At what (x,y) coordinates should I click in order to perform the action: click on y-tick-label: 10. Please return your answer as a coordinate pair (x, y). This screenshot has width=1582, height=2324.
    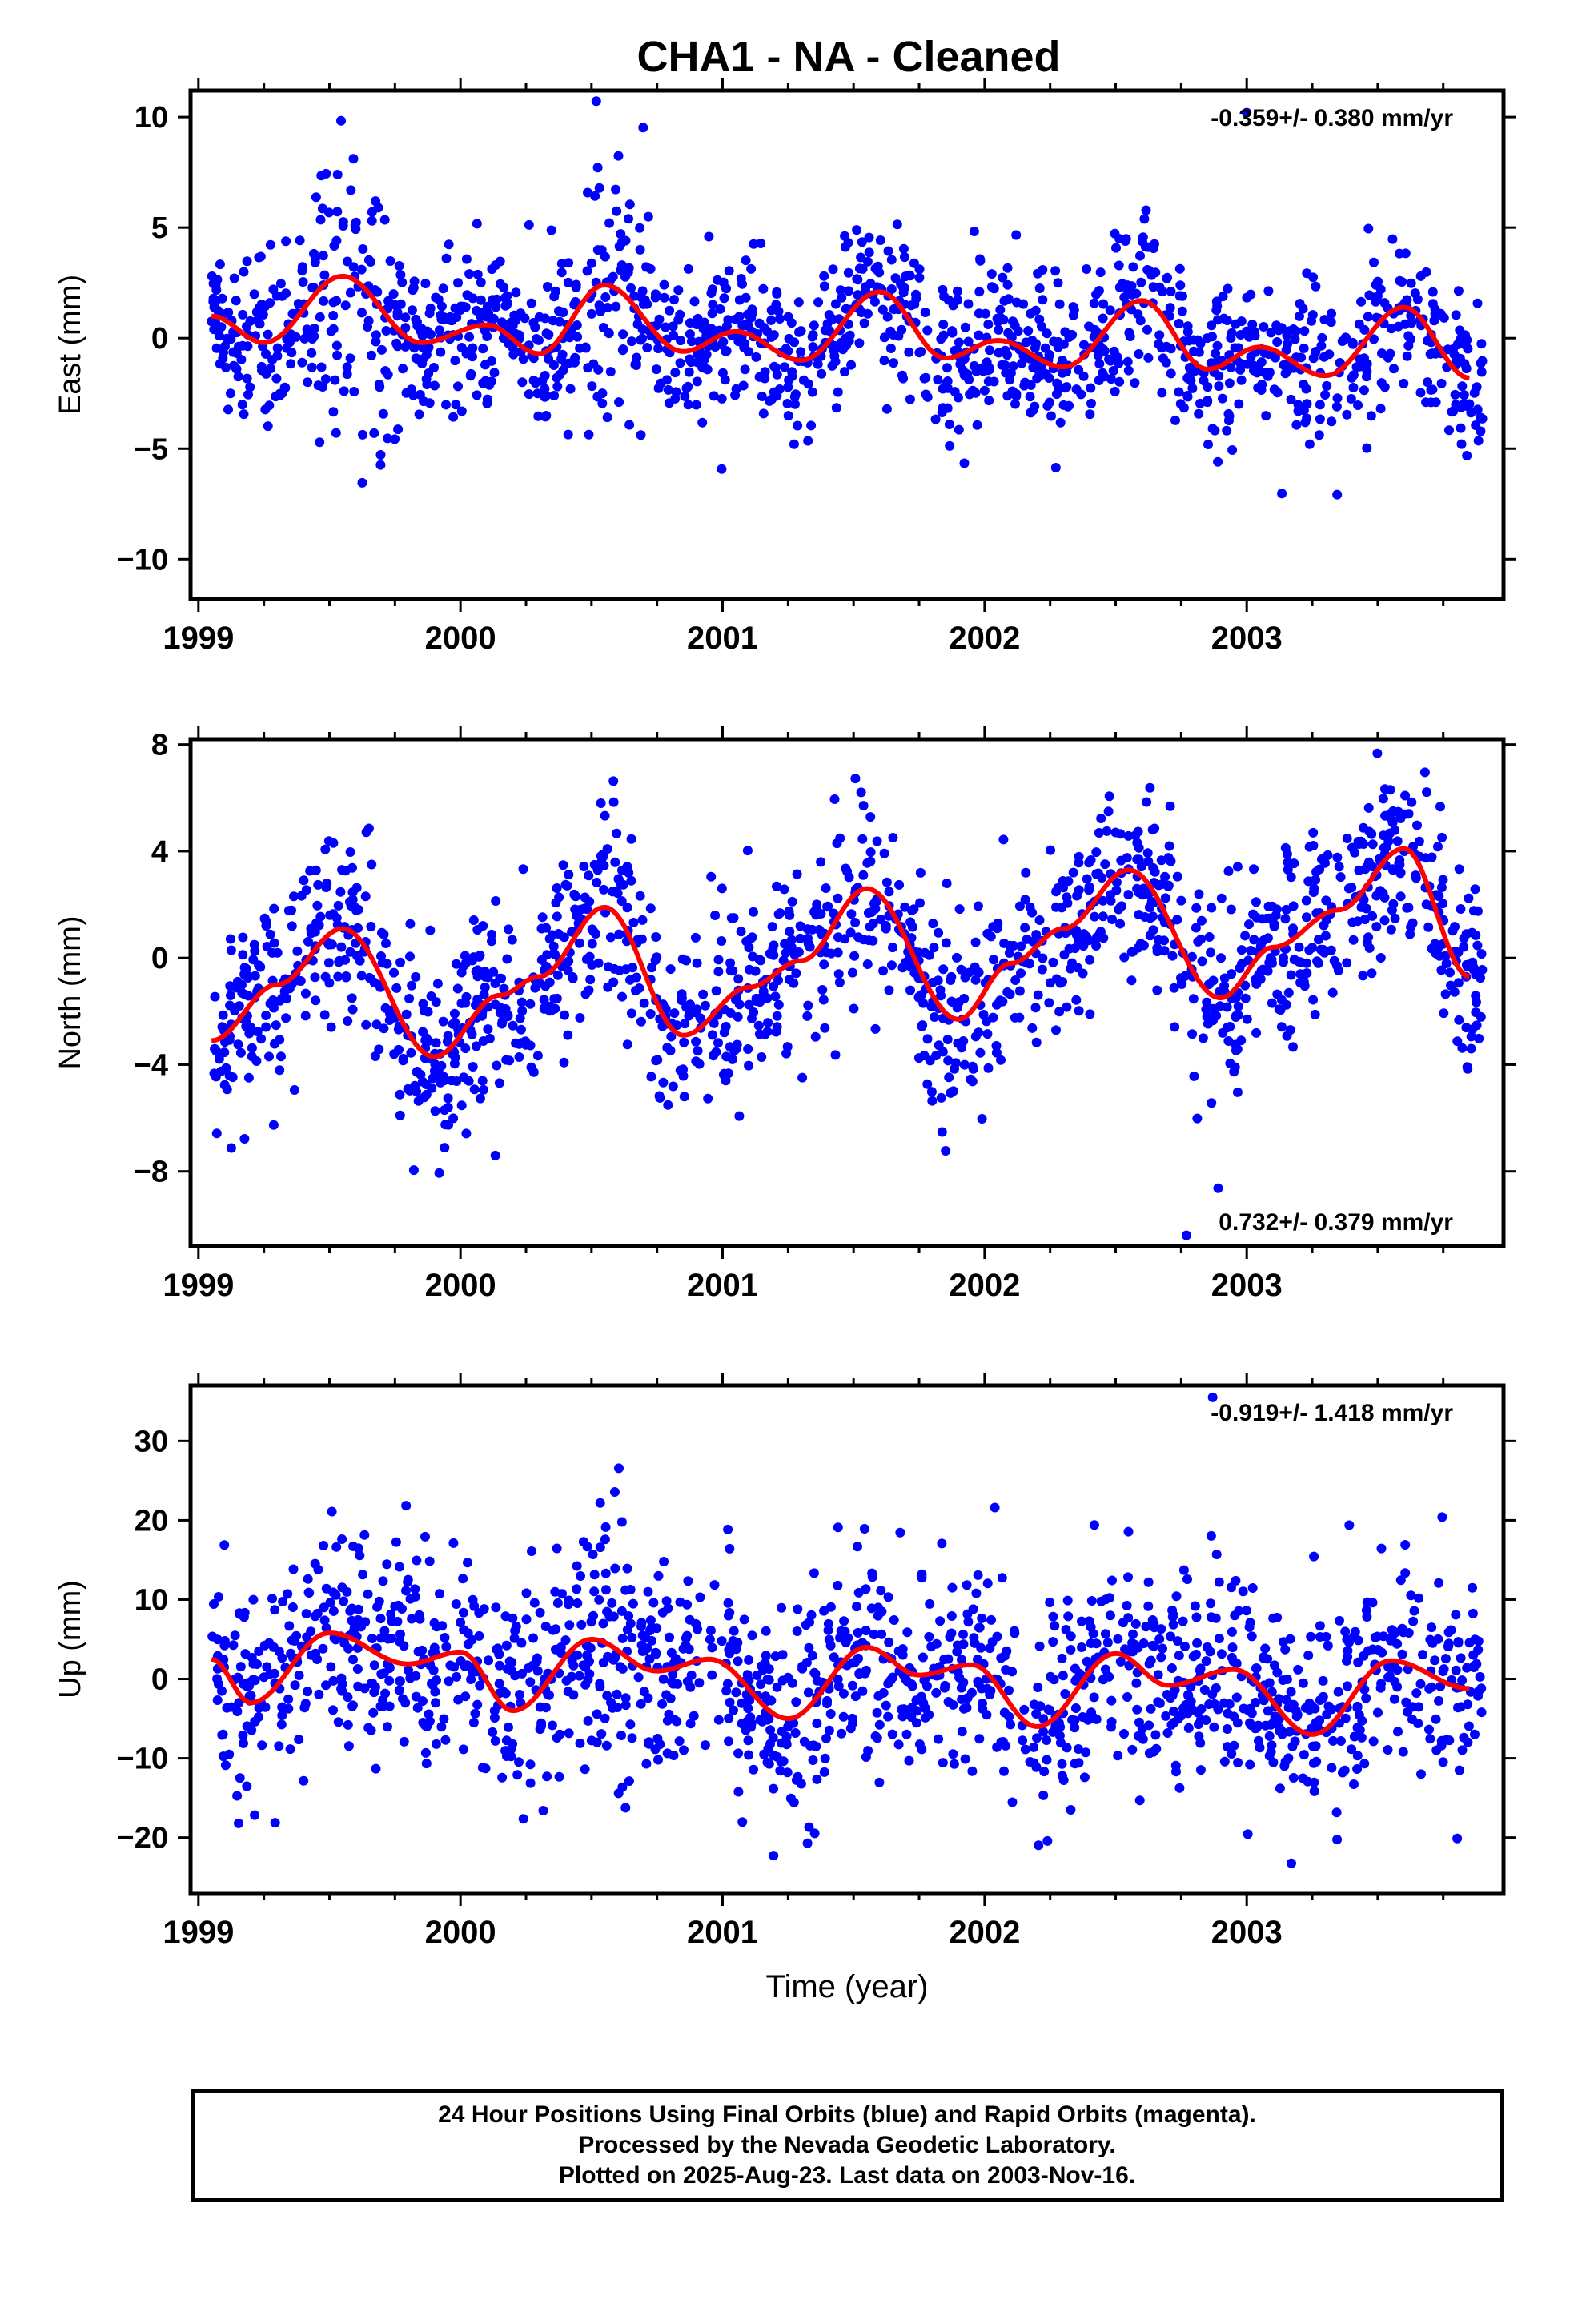
    Looking at the image, I should click on (151, 118).